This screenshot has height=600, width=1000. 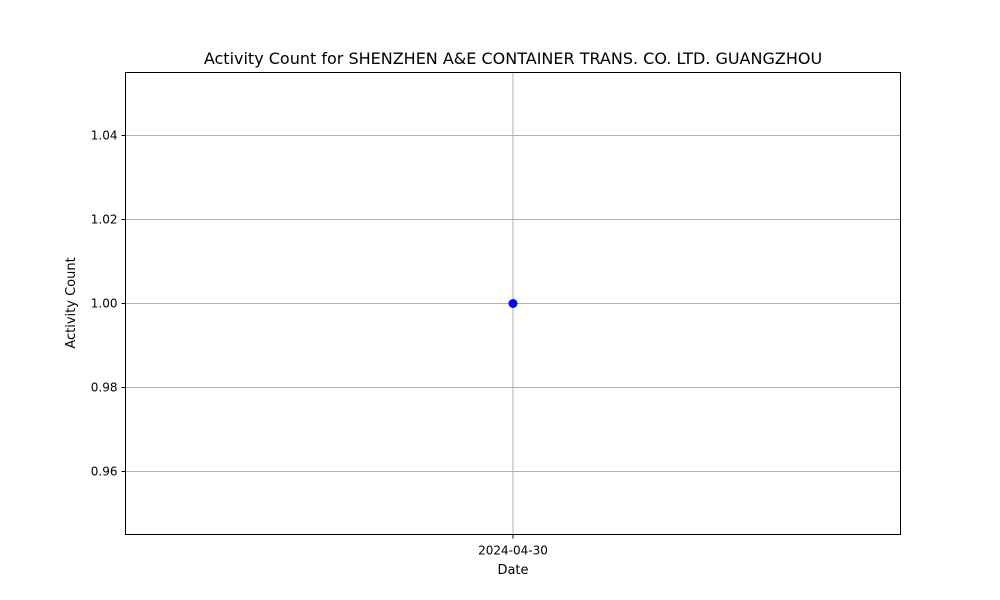 What do you see at coordinates (104, 136) in the screenshot?
I see `y-tick-label: 1.04` at bounding box center [104, 136].